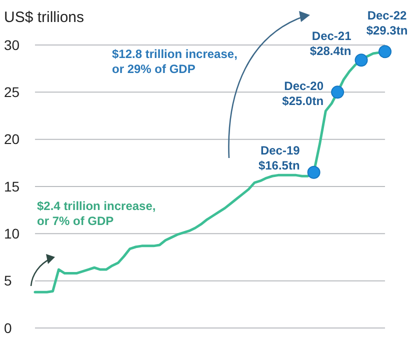 Image resolution: width=410 pixels, height=344 pixels. I want to click on y-tick-label: 25, so click(12, 92).